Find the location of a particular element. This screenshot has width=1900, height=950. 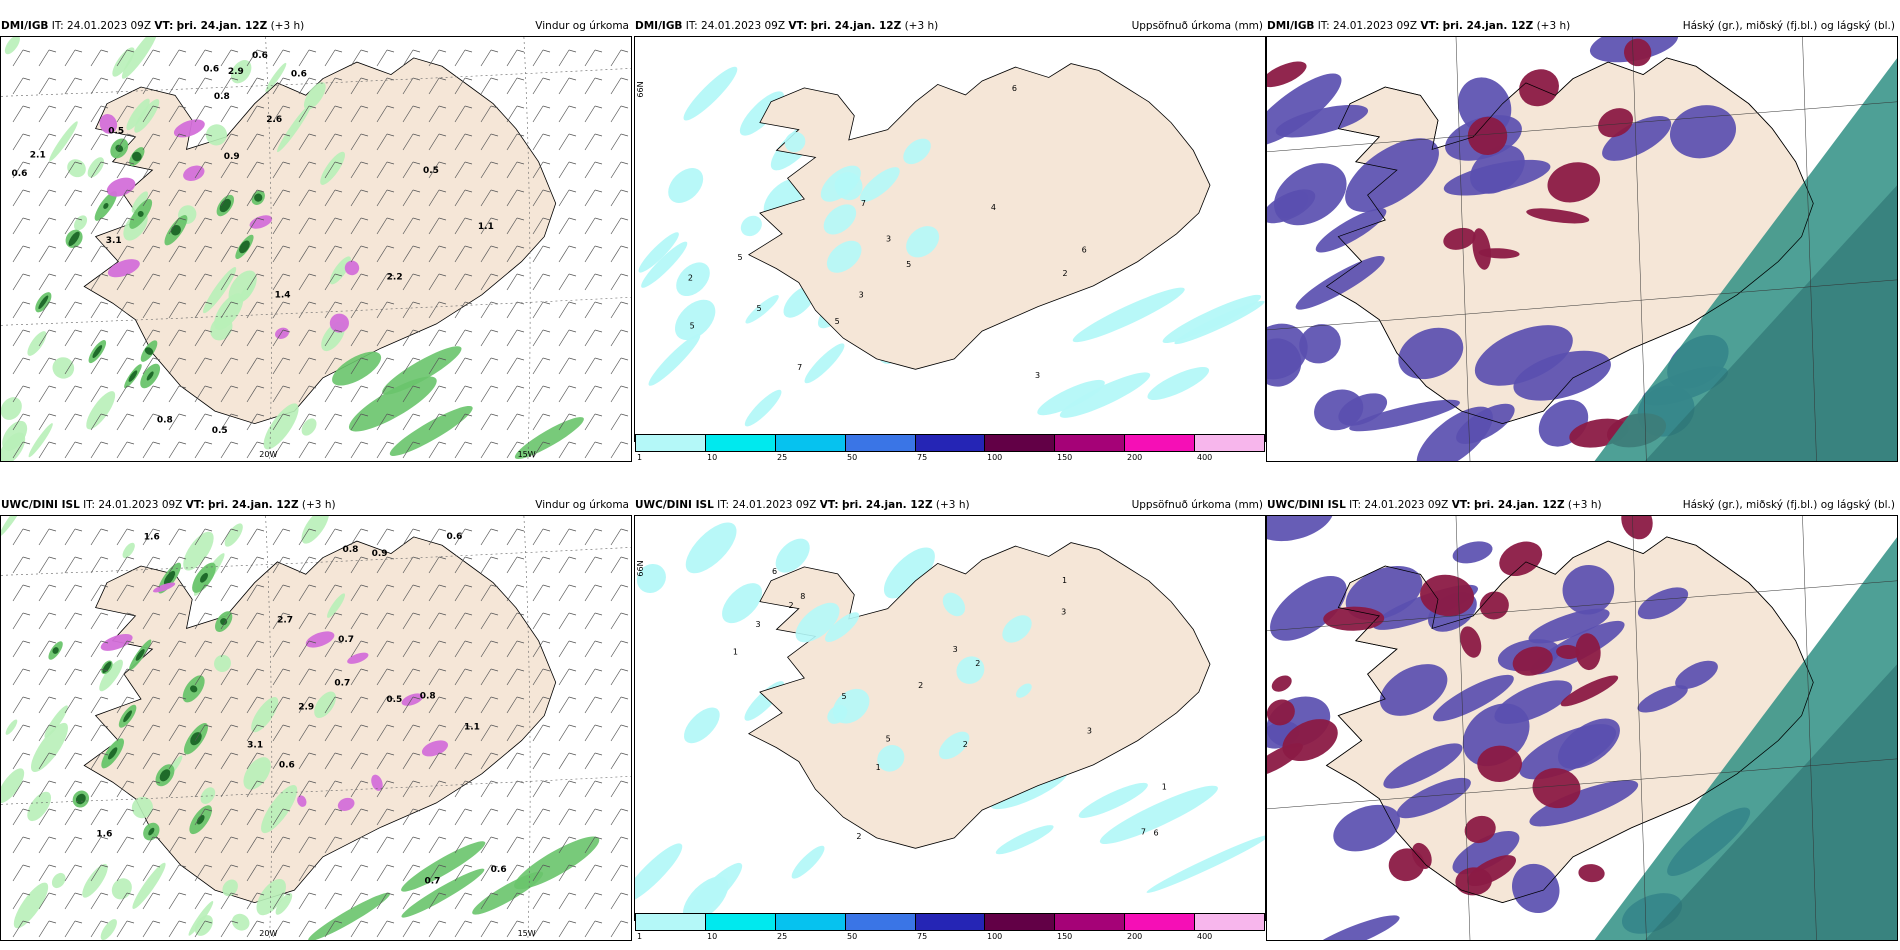

map-accum: 3 5 5 4 6 3 2 7 7 5 6 5 2 3 5 66N is located at coordinates (950, 239).